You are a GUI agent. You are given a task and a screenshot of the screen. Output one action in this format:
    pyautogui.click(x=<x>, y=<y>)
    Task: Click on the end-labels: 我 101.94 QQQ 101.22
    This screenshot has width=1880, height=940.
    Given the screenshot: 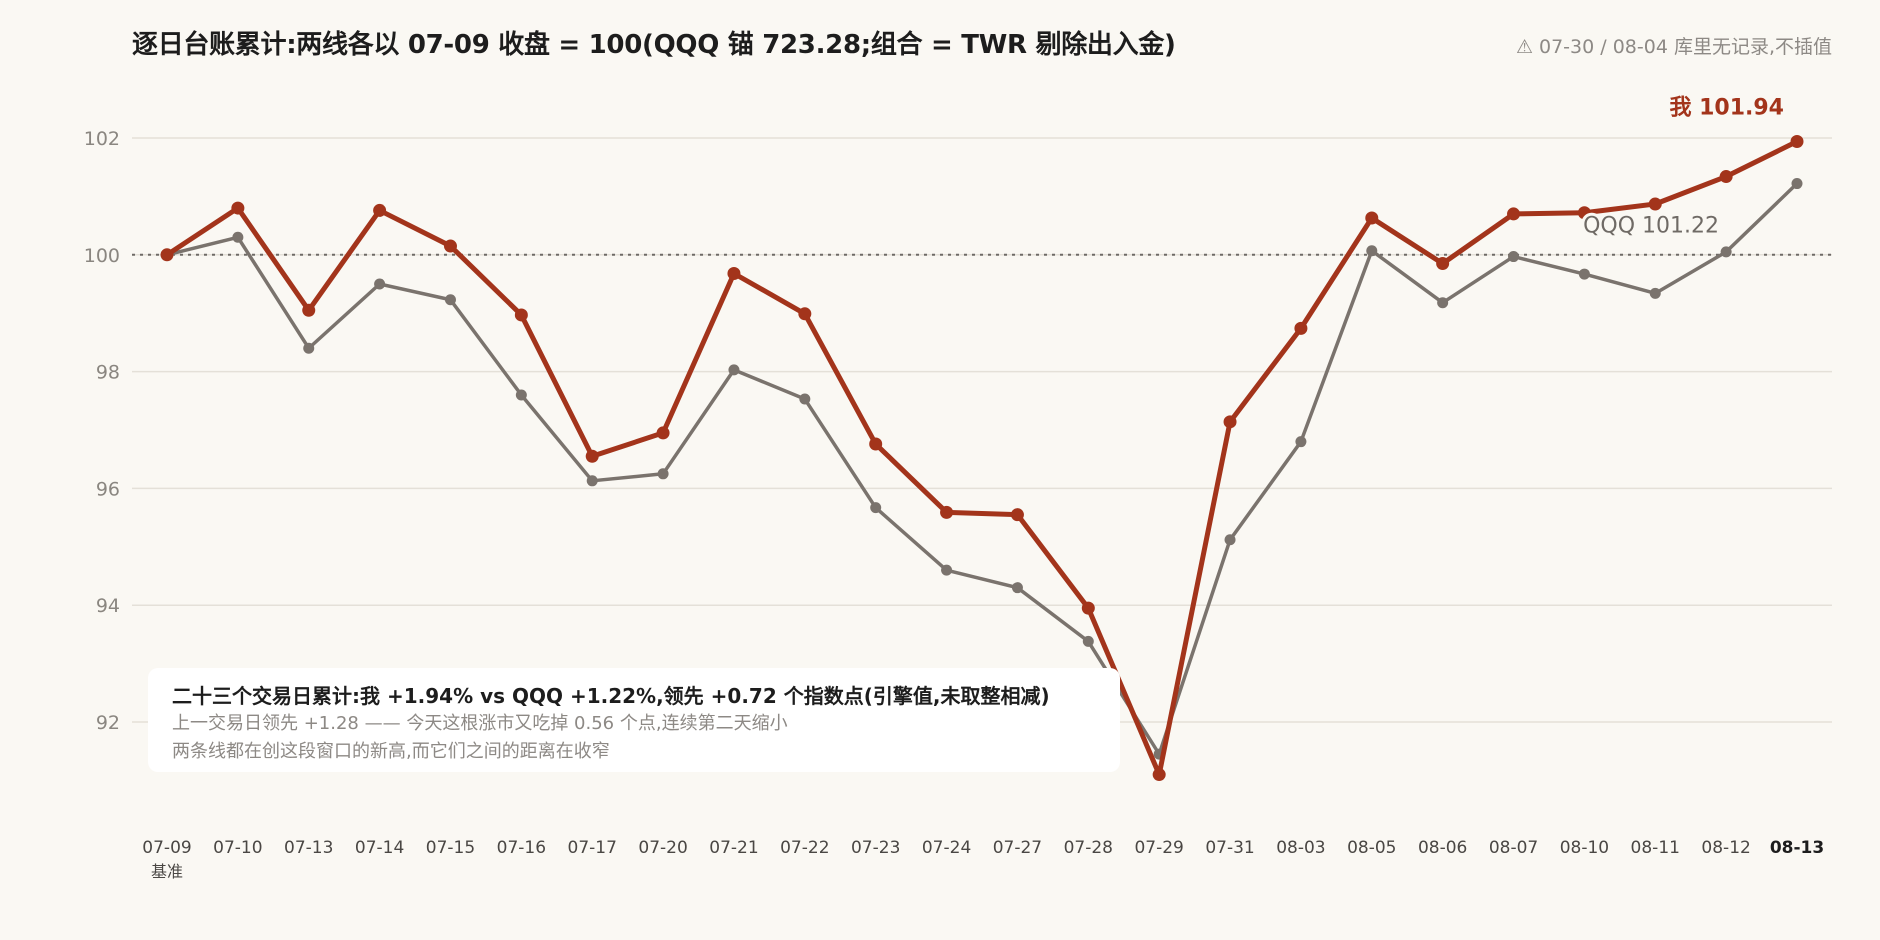 What is the action you would take?
    pyautogui.click(x=1682, y=169)
    